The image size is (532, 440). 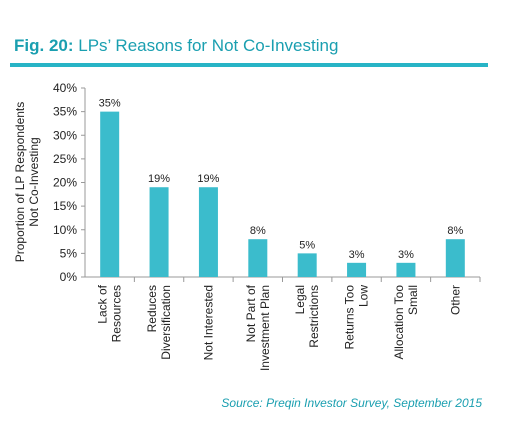 I want to click on x-tick-label-line: Investment Plan, so click(x=265, y=328).